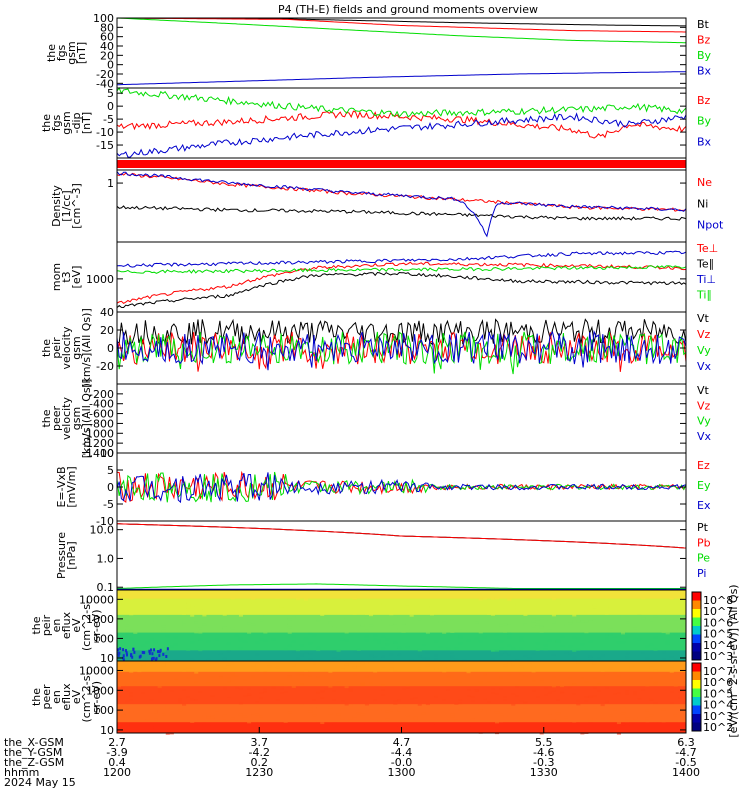 This screenshot has width=750, height=800. Describe the element at coordinates (98, 433) in the screenshot. I see `y-tick-label: -1000` at that location.